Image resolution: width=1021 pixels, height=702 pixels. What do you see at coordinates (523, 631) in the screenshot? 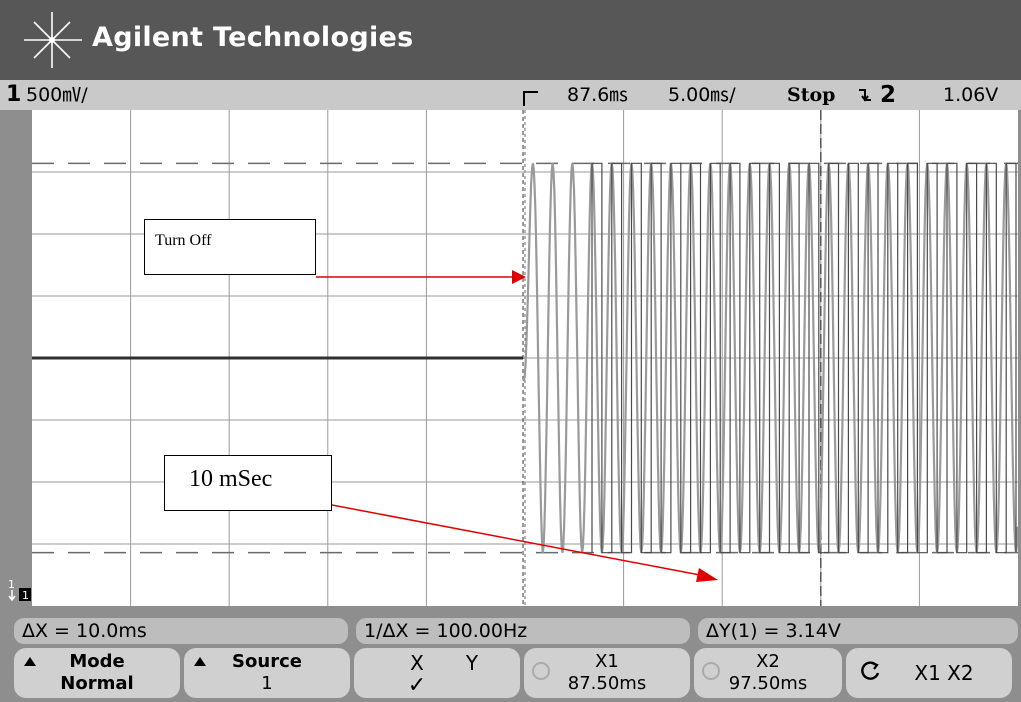
I see `inverse-delta-x-readout: 1/ΔX = 100.00Hz` at bounding box center [523, 631].